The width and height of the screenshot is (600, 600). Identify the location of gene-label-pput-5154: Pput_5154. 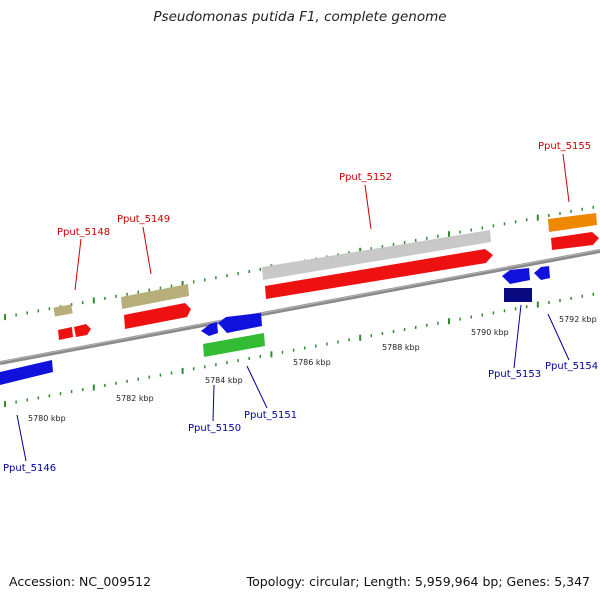
(571, 366).